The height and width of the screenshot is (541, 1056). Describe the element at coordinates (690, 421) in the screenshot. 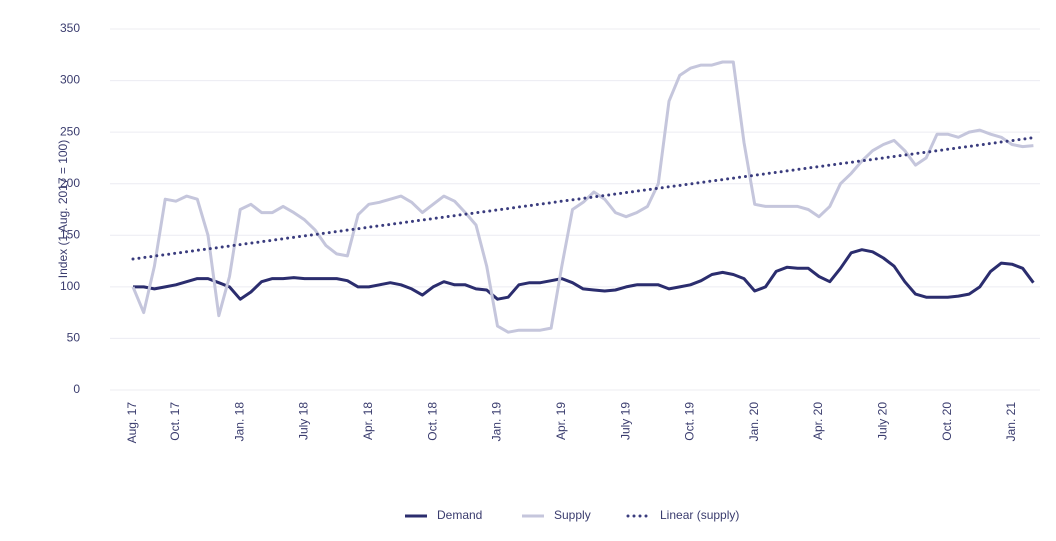

I see `x-tick-label: Oct. 19` at that location.